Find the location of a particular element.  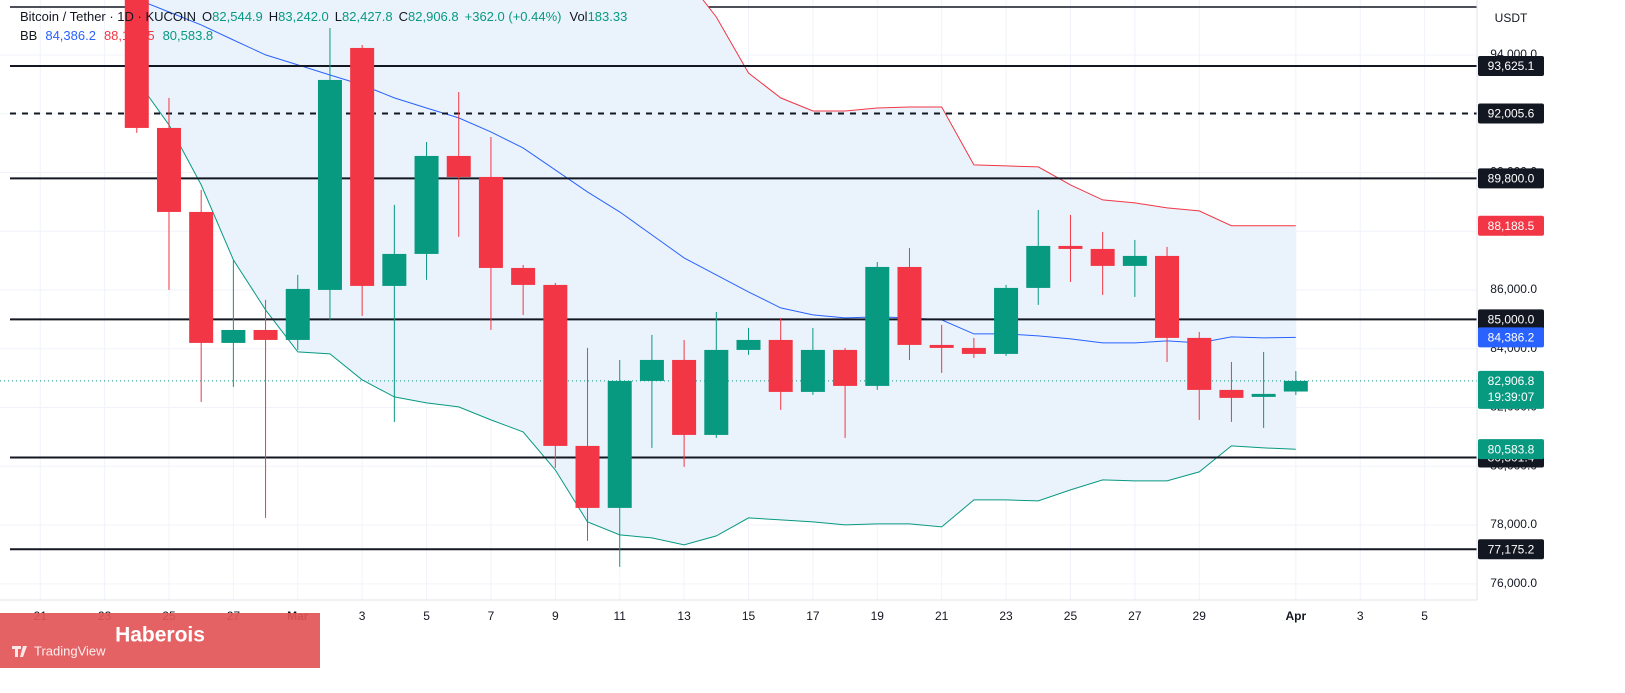

indicator-line is located at coordinates (999, 113).